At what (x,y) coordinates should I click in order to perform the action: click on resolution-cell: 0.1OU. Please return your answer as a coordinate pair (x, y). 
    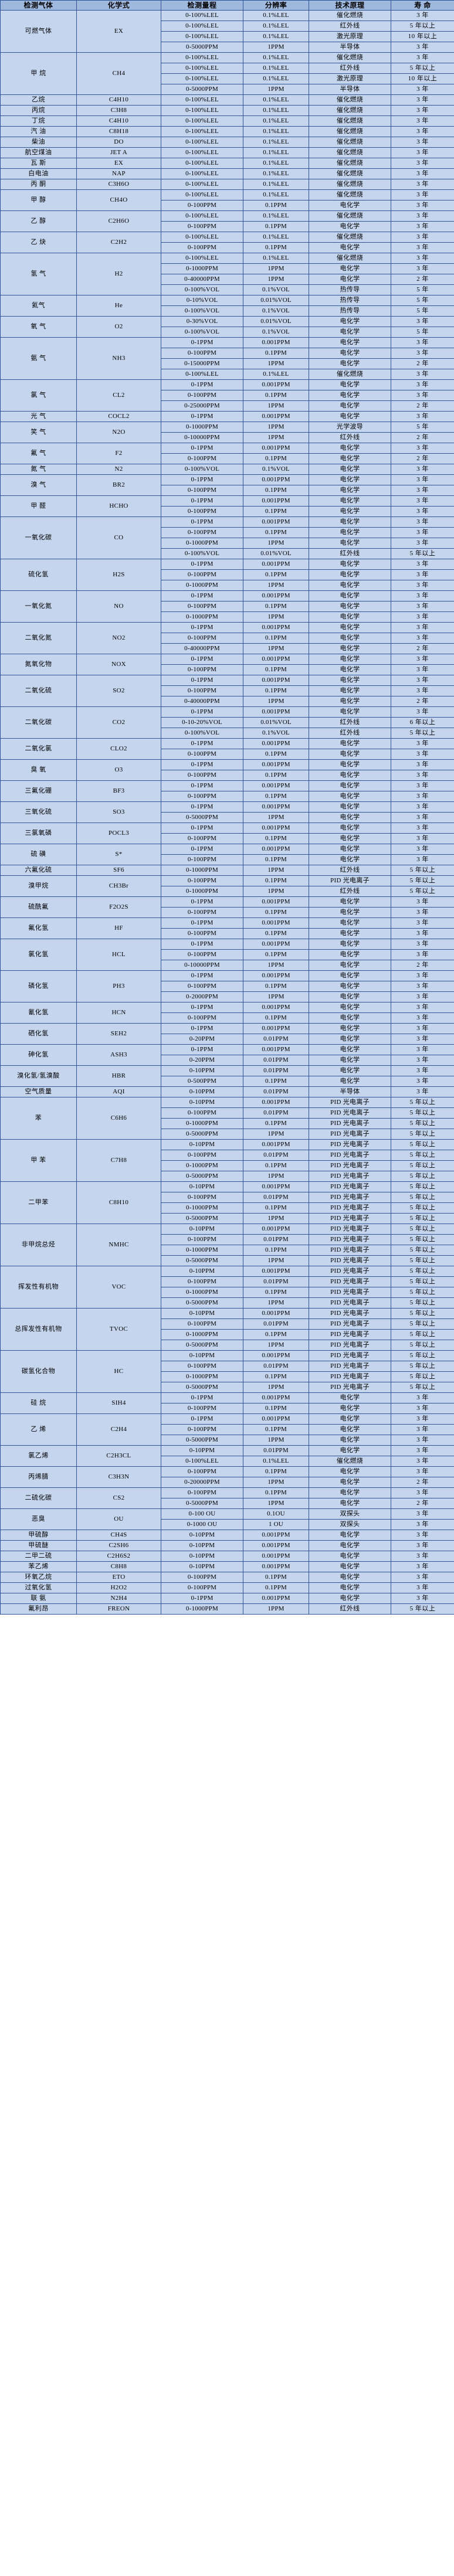
    Looking at the image, I should click on (276, 1514).